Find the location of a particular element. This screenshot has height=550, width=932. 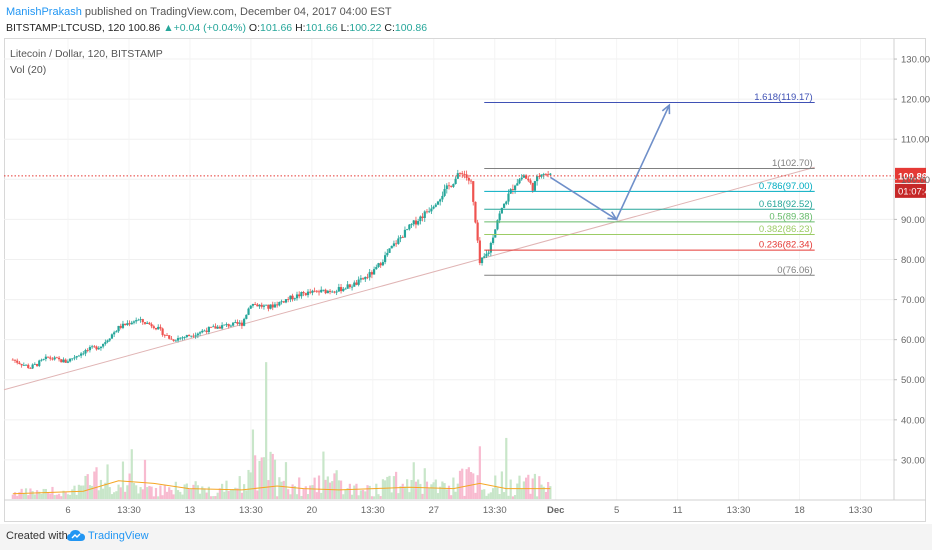

last-price-badge is located at coordinates (910, 175).